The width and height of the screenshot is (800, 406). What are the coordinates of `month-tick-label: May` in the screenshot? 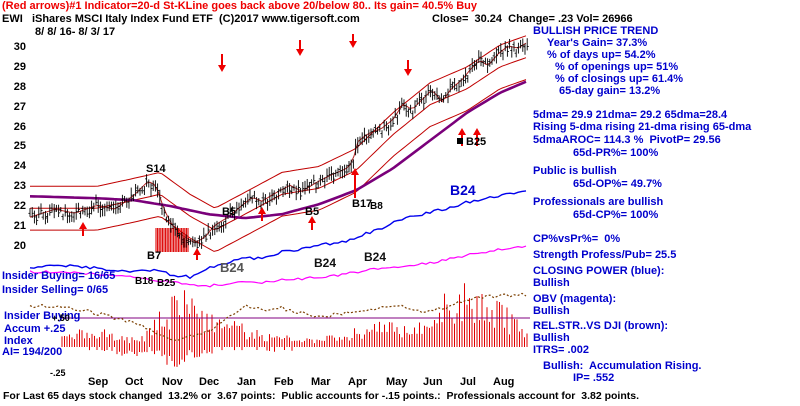 It's located at (397, 382).